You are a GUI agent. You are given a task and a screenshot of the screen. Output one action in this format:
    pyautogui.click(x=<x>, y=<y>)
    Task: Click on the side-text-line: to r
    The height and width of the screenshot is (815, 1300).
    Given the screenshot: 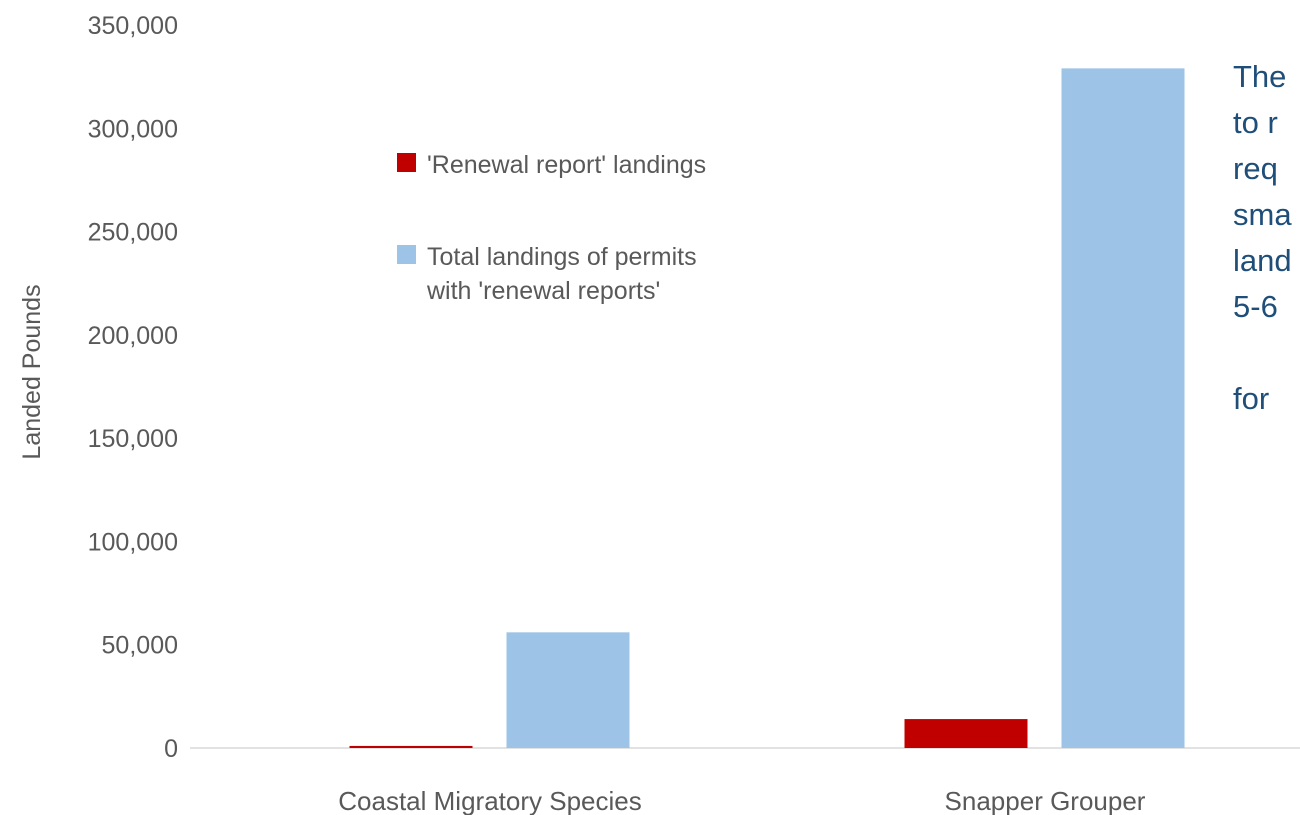 What is the action you would take?
    pyautogui.click(x=1255, y=122)
    